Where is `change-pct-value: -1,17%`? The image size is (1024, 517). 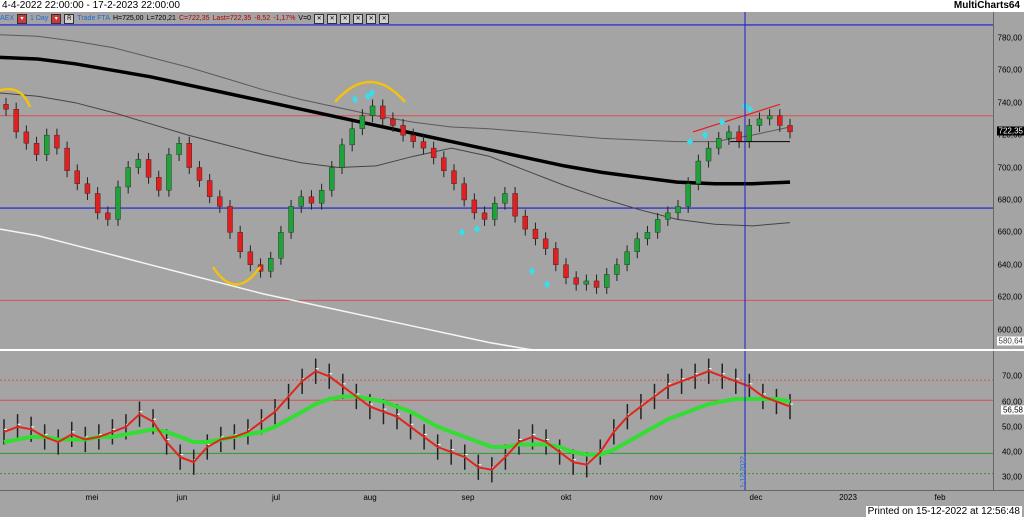
change-pct-value: -1,17% is located at coordinates (284, 18).